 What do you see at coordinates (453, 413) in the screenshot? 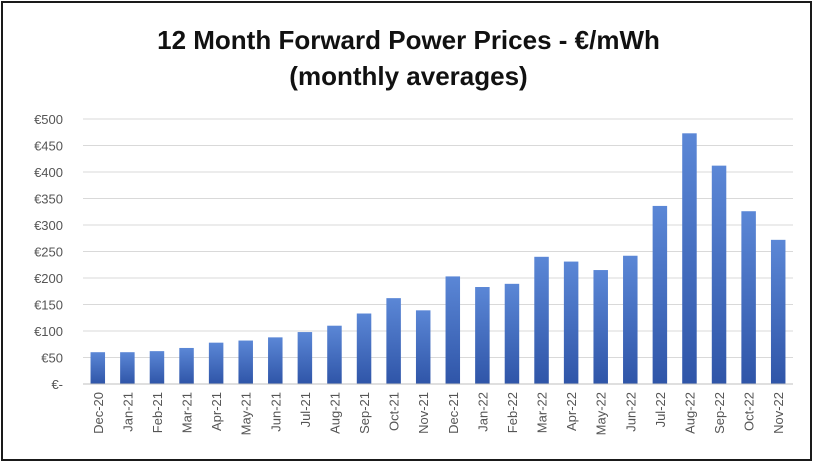
I see `x-tick-label: Dec-21` at bounding box center [453, 413].